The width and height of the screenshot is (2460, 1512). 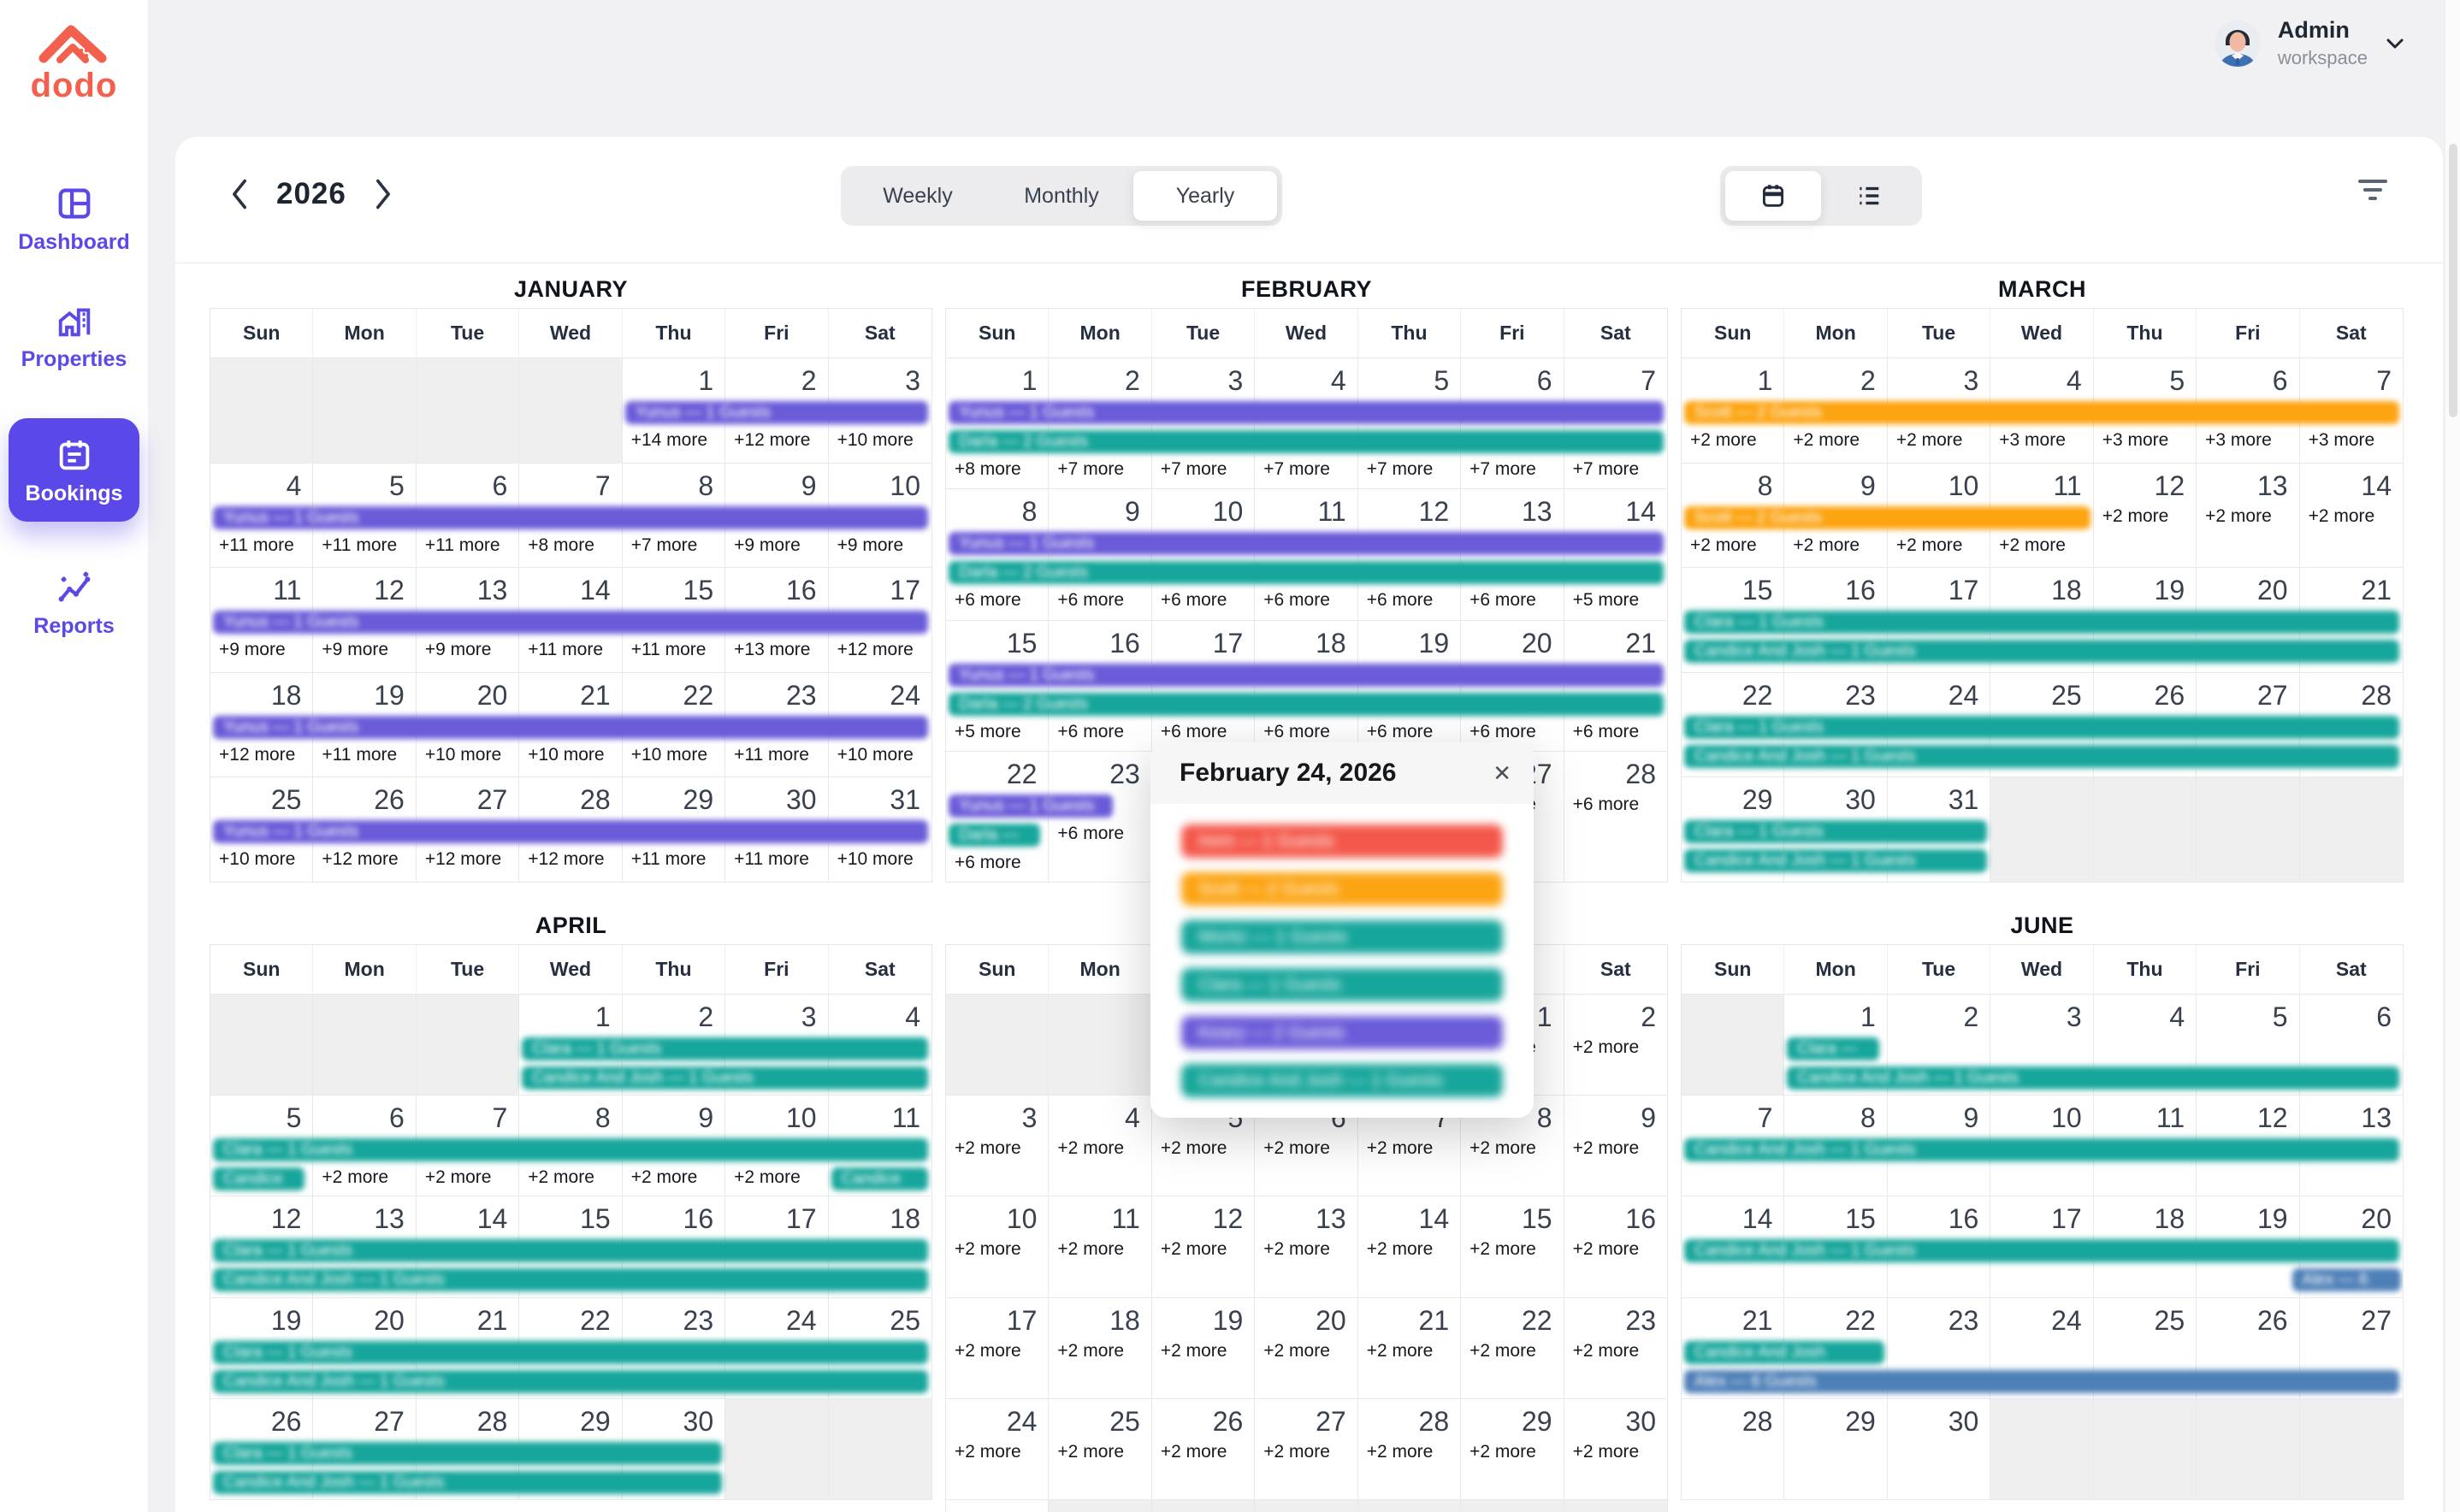 What do you see at coordinates (988, 731) in the screenshot?
I see `more-label: +5 more` at bounding box center [988, 731].